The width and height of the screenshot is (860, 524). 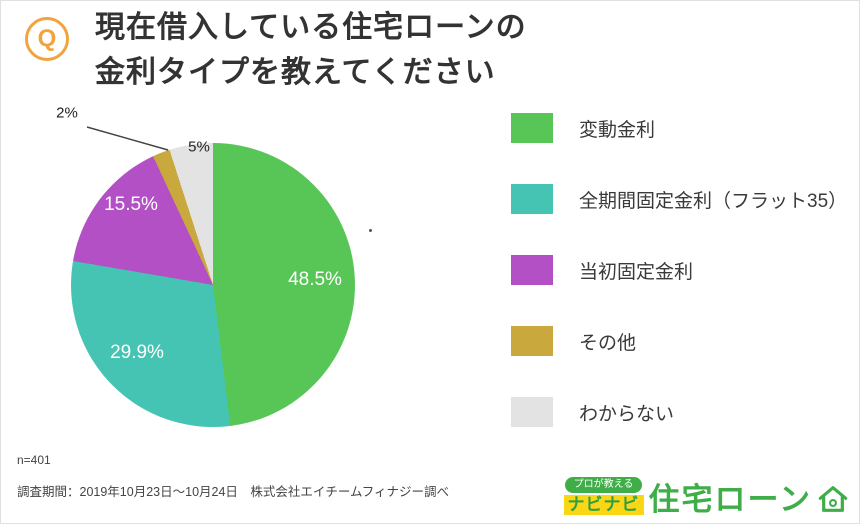 What do you see at coordinates (532, 199) in the screenshot?
I see `legend-swatch-full-term-fixed` at bounding box center [532, 199].